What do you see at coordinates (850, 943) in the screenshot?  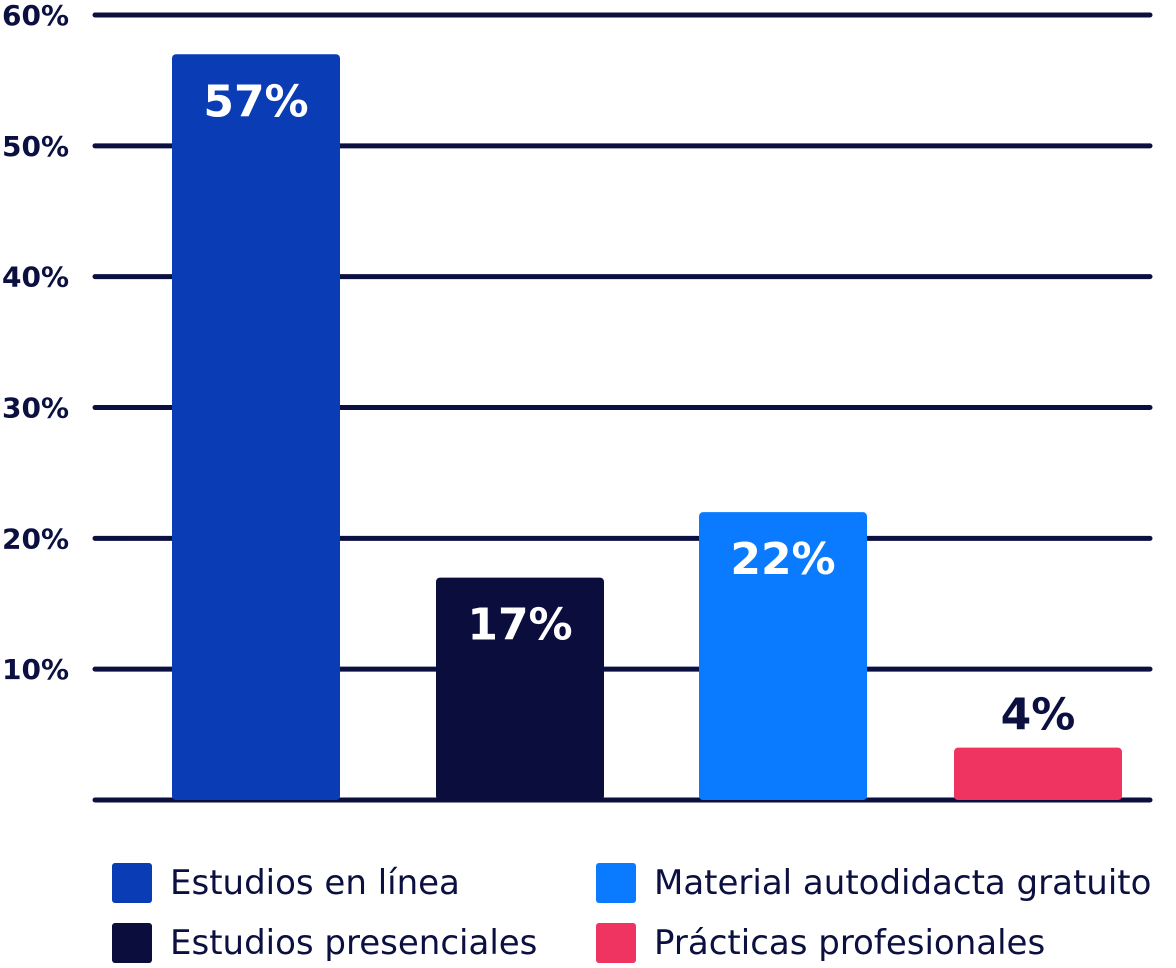 I see `legend-label: Prácticas profesionales` at bounding box center [850, 943].